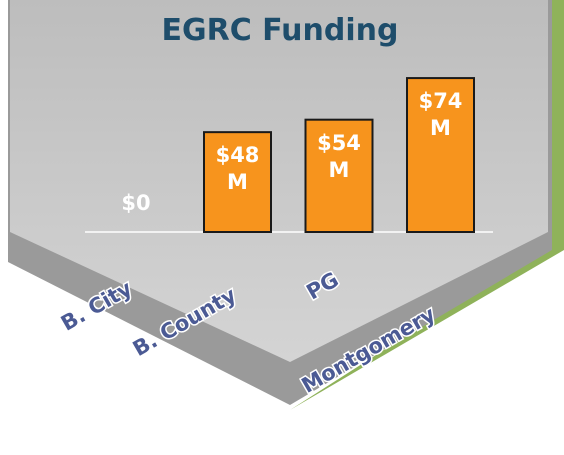 This screenshot has width=564, height=455. What do you see at coordinates (339, 156) in the screenshot?
I see `value-label: $54 M` at bounding box center [339, 156].